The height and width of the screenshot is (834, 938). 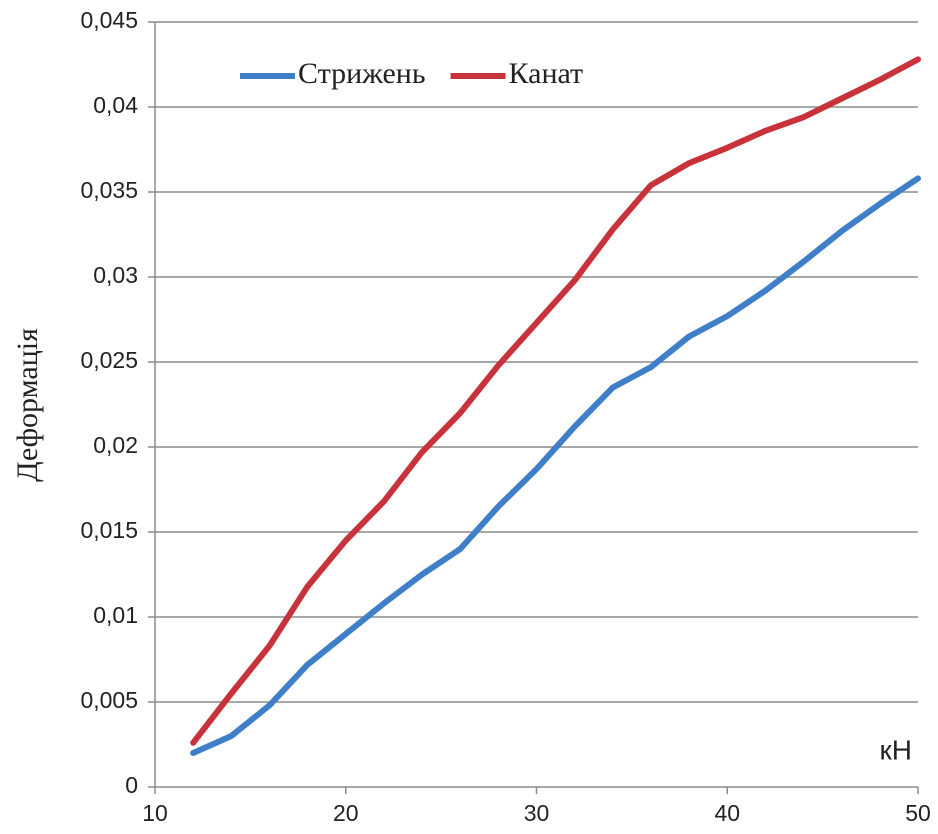 I want to click on x-tick-label: 40, so click(x=727, y=813).